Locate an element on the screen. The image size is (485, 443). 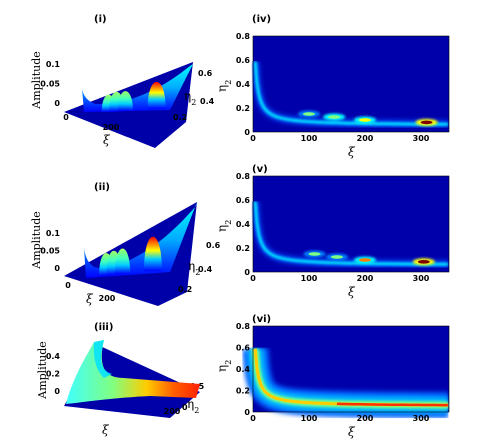
panel-5-z-tick: 0.4 is located at coordinates (53, 356).